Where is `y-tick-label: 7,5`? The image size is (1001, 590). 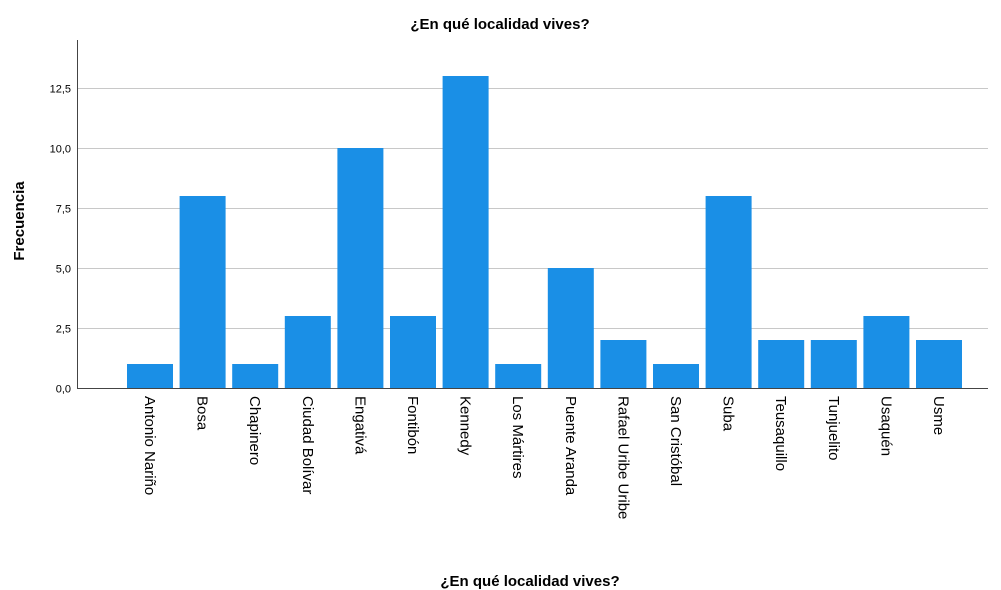
y-tick-label: 7,5 is located at coordinates (63, 210).